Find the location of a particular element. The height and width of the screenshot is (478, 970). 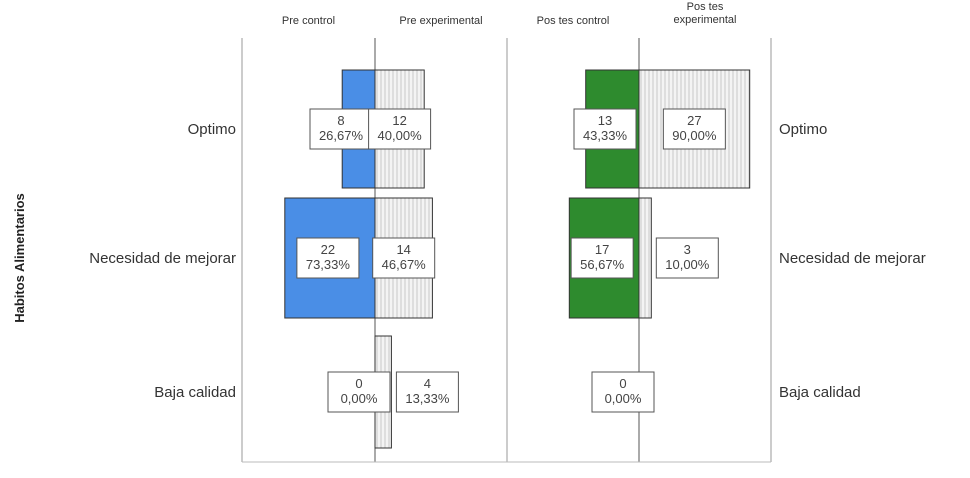

category-label-right: Optimo is located at coordinates (803, 129).